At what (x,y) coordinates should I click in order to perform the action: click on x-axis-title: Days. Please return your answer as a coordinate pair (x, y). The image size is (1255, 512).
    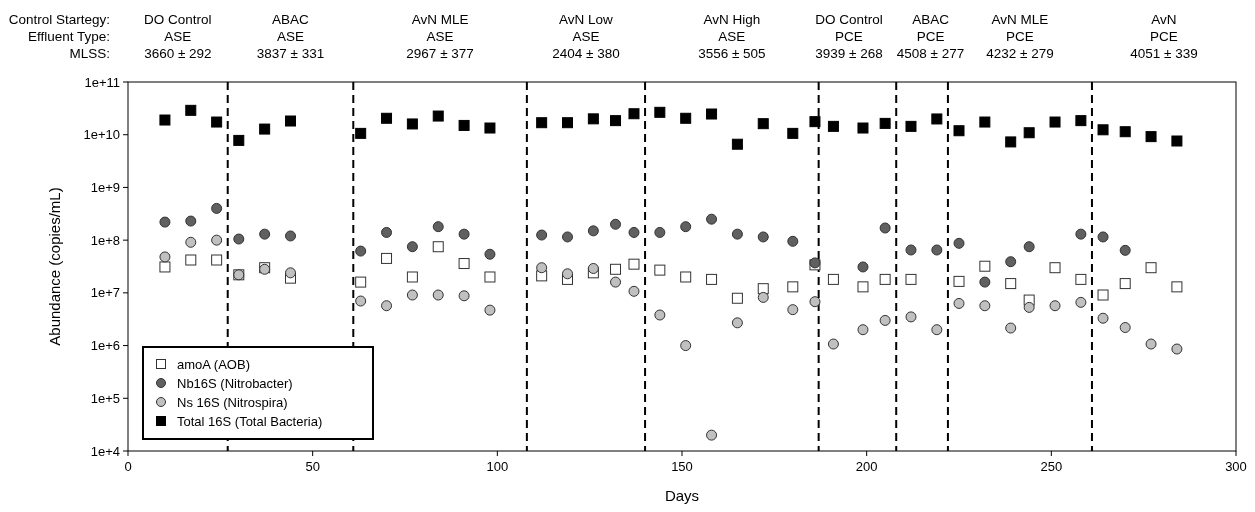
    Looking at the image, I should click on (682, 495).